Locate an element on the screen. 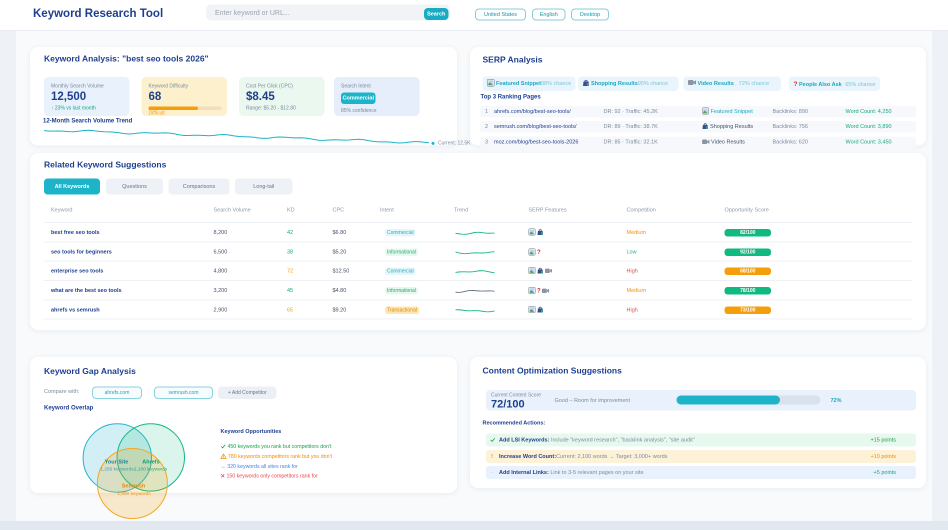 This screenshot has height=530, width=948. svg-text: Your Site is located at coordinates (117, 463).